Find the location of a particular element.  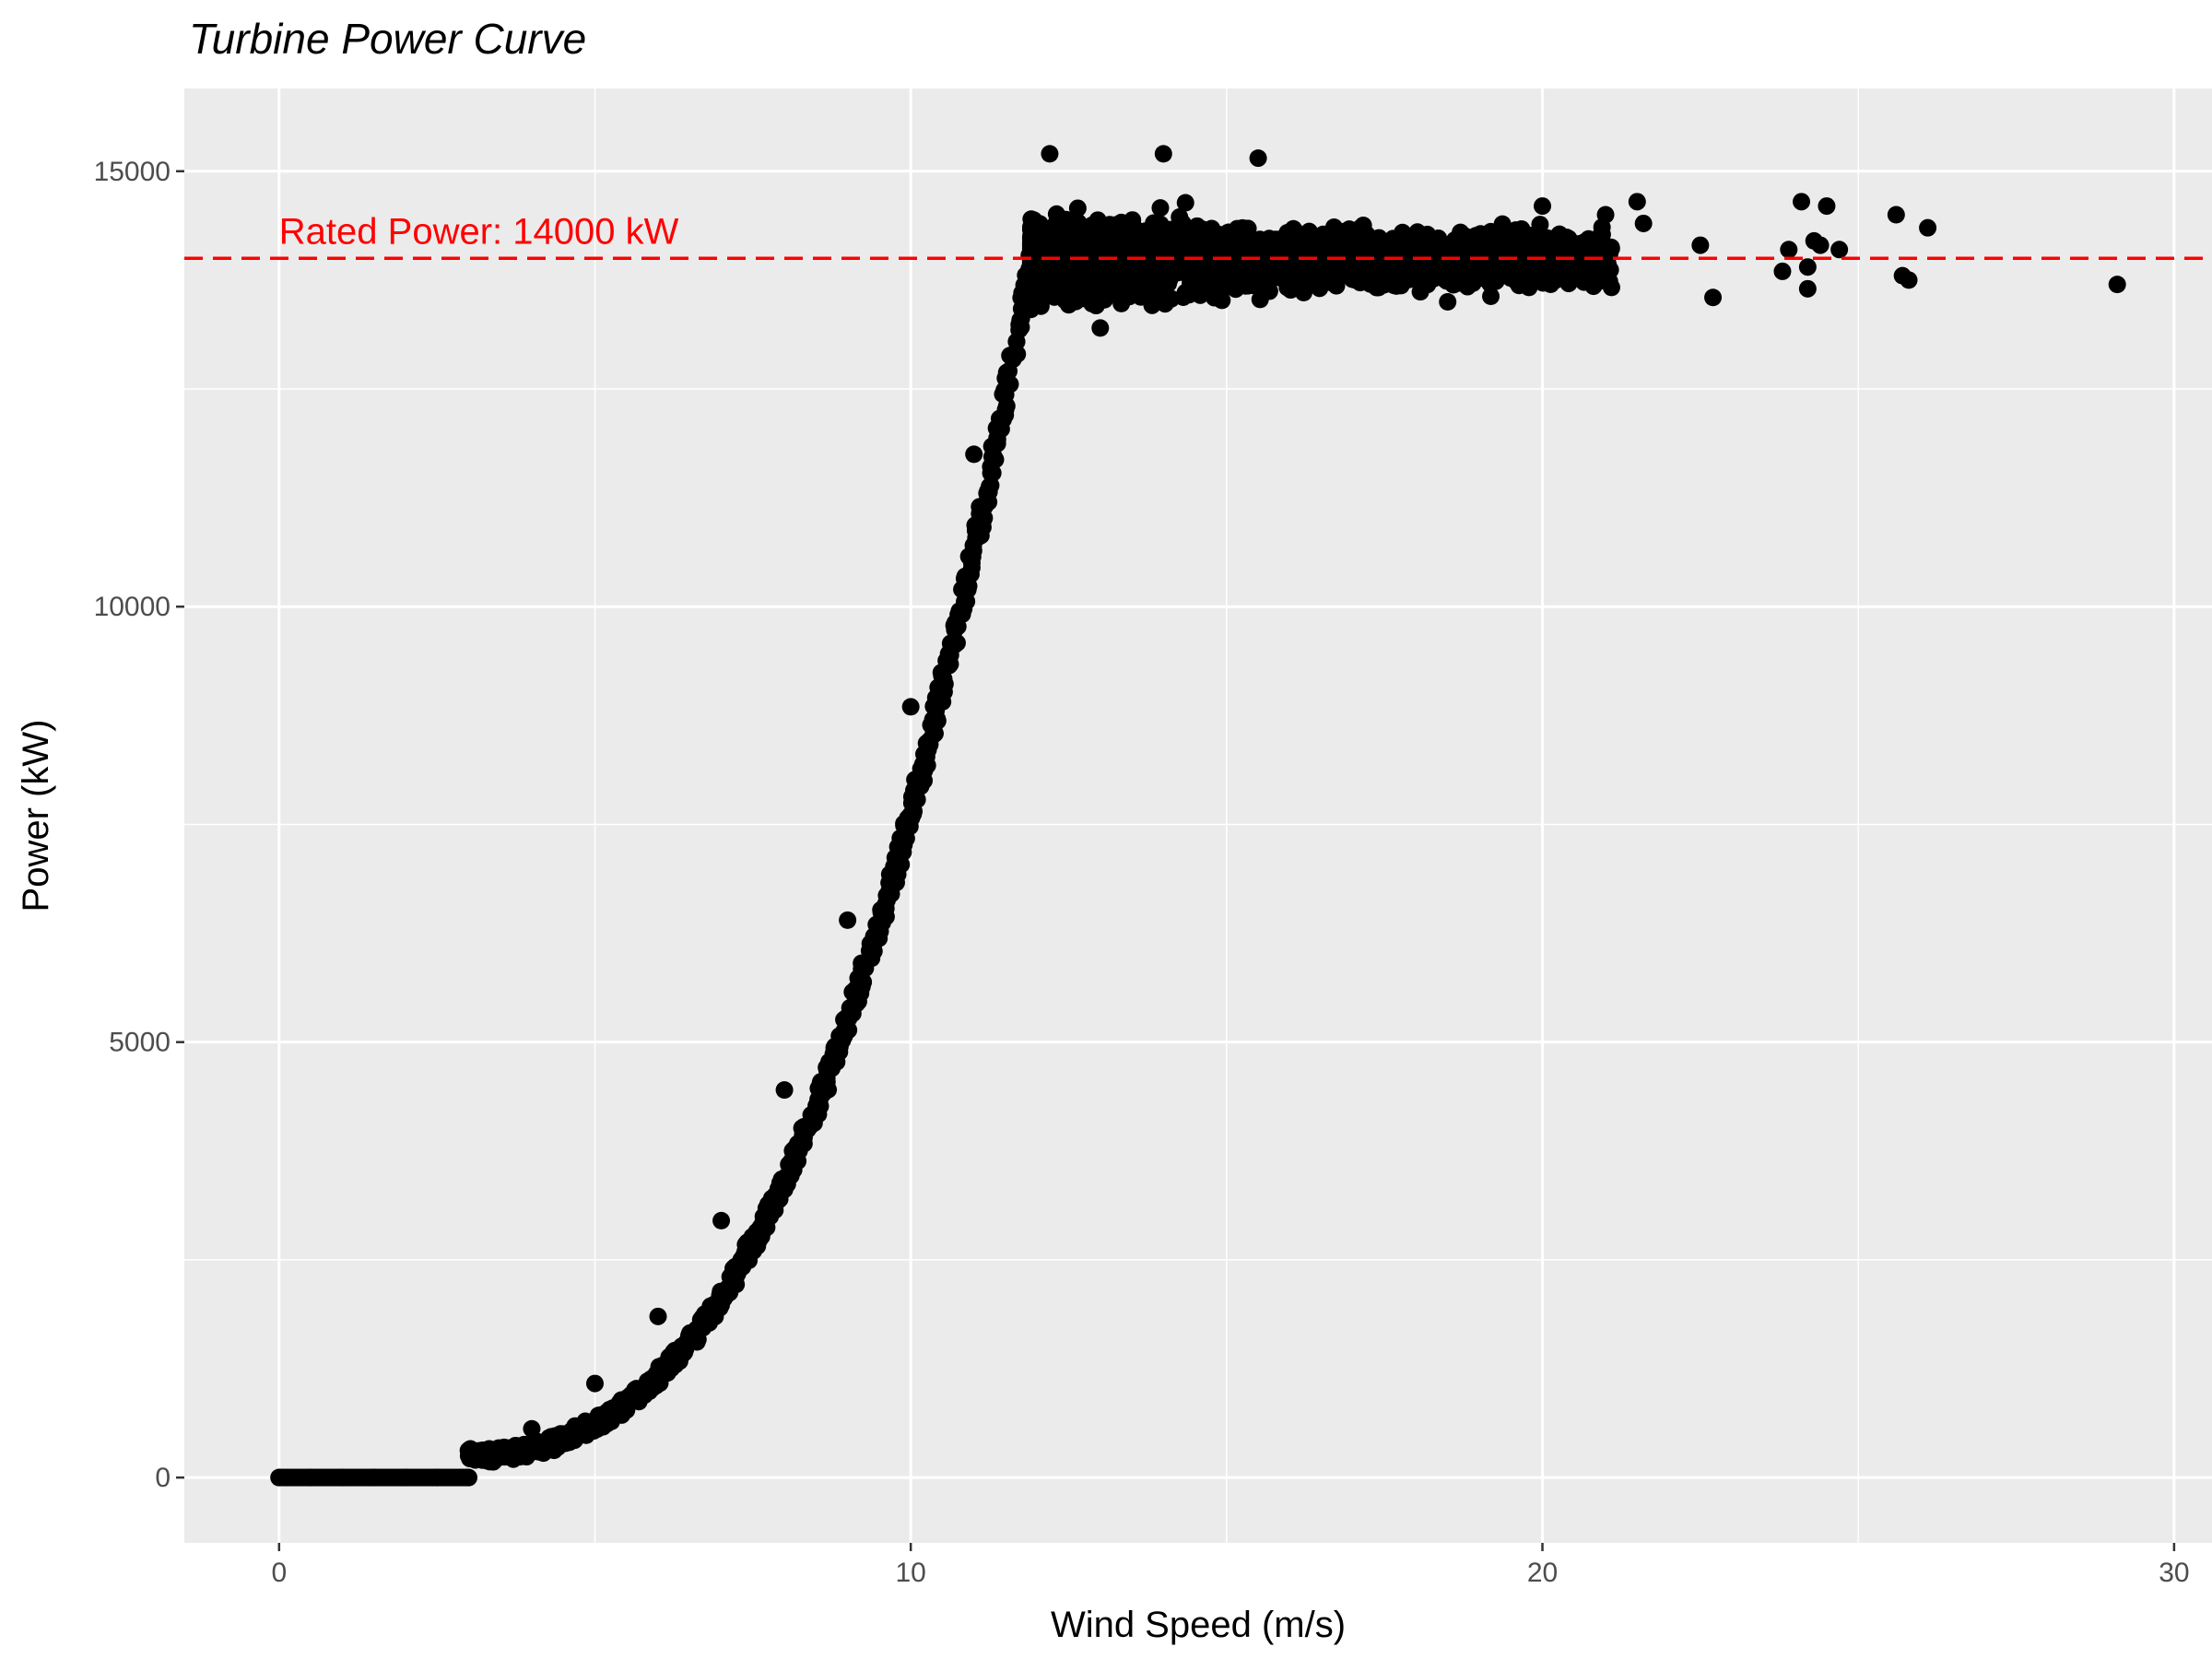

x-tick-label: 10 is located at coordinates (910, 1573).